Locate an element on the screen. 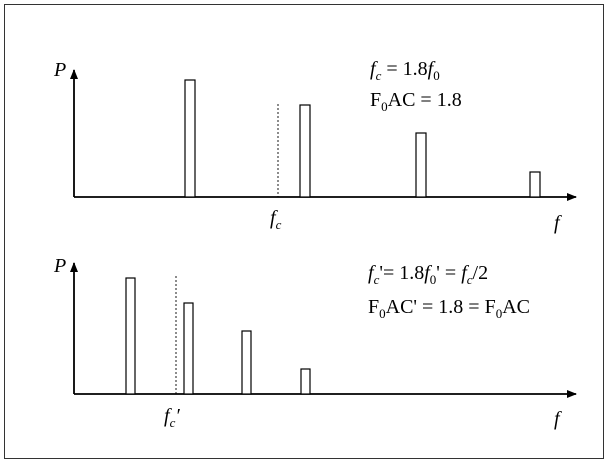 The width and height of the screenshot is (616, 467). y-axis-label-top: P is located at coordinates (59, 70).